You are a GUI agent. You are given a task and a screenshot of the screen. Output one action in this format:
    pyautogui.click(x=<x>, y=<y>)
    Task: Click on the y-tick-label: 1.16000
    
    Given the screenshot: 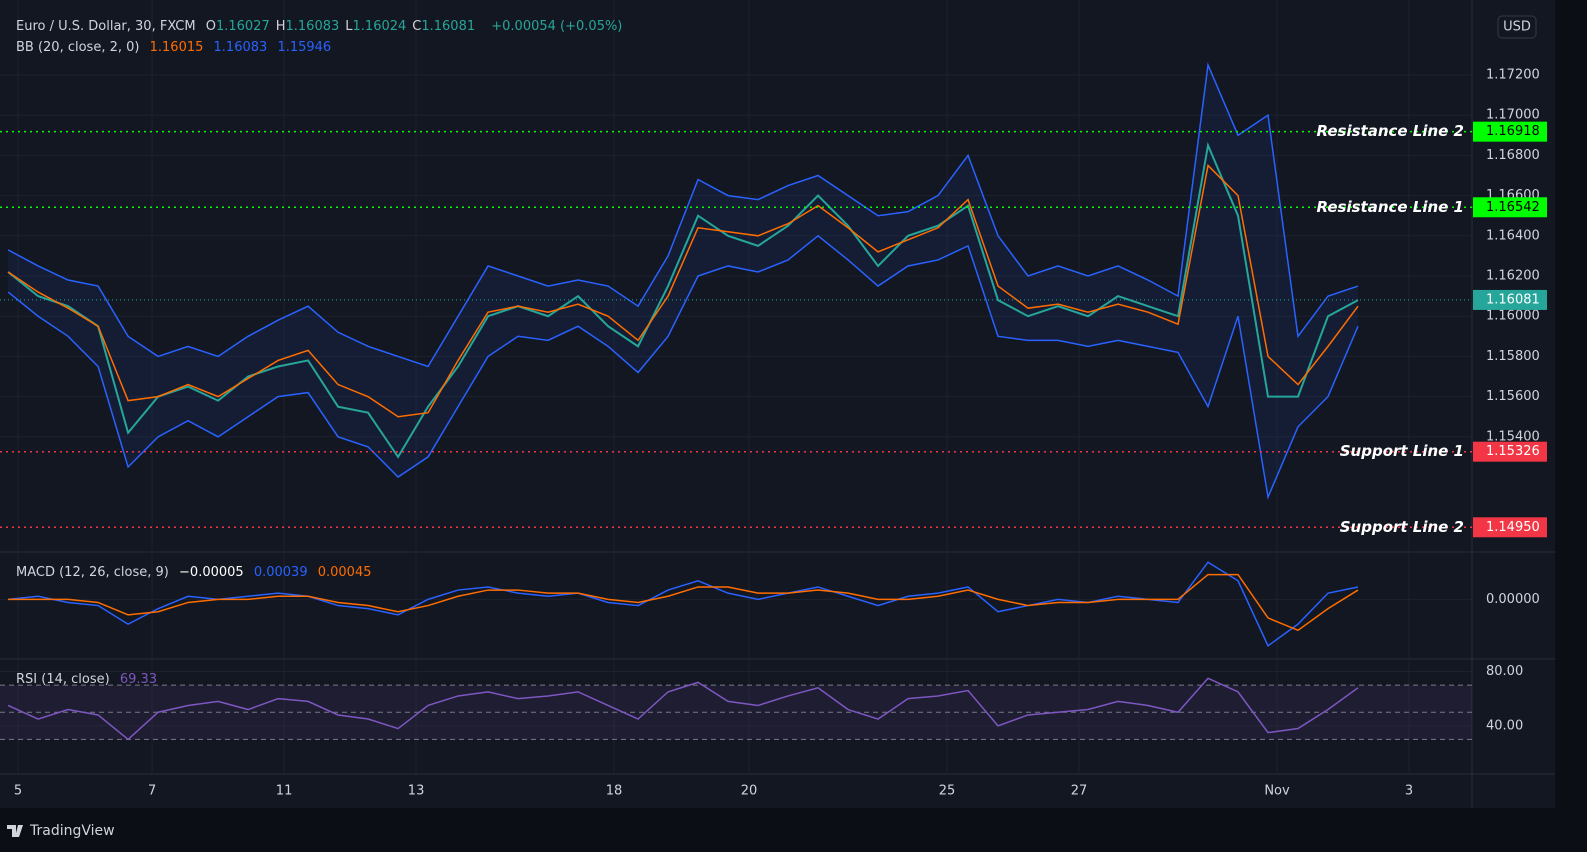 What is the action you would take?
    pyautogui.click(x=1513, y=316)
    